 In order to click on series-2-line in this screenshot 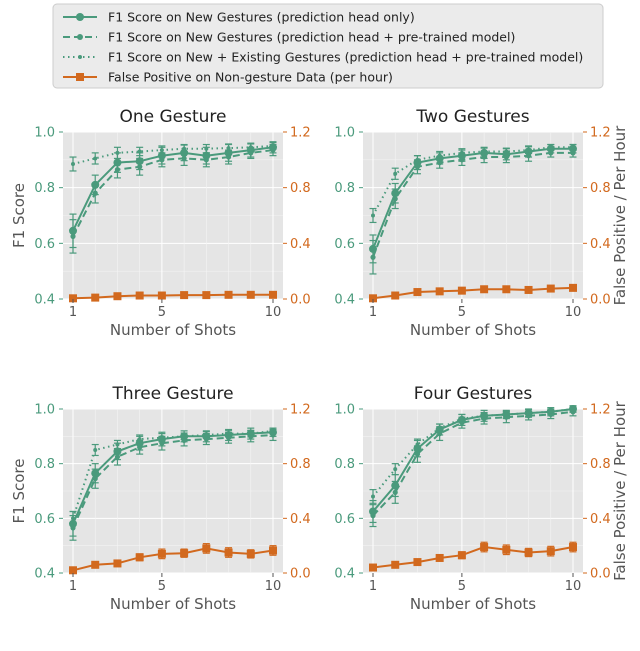, I will do `click(173, 193)`.